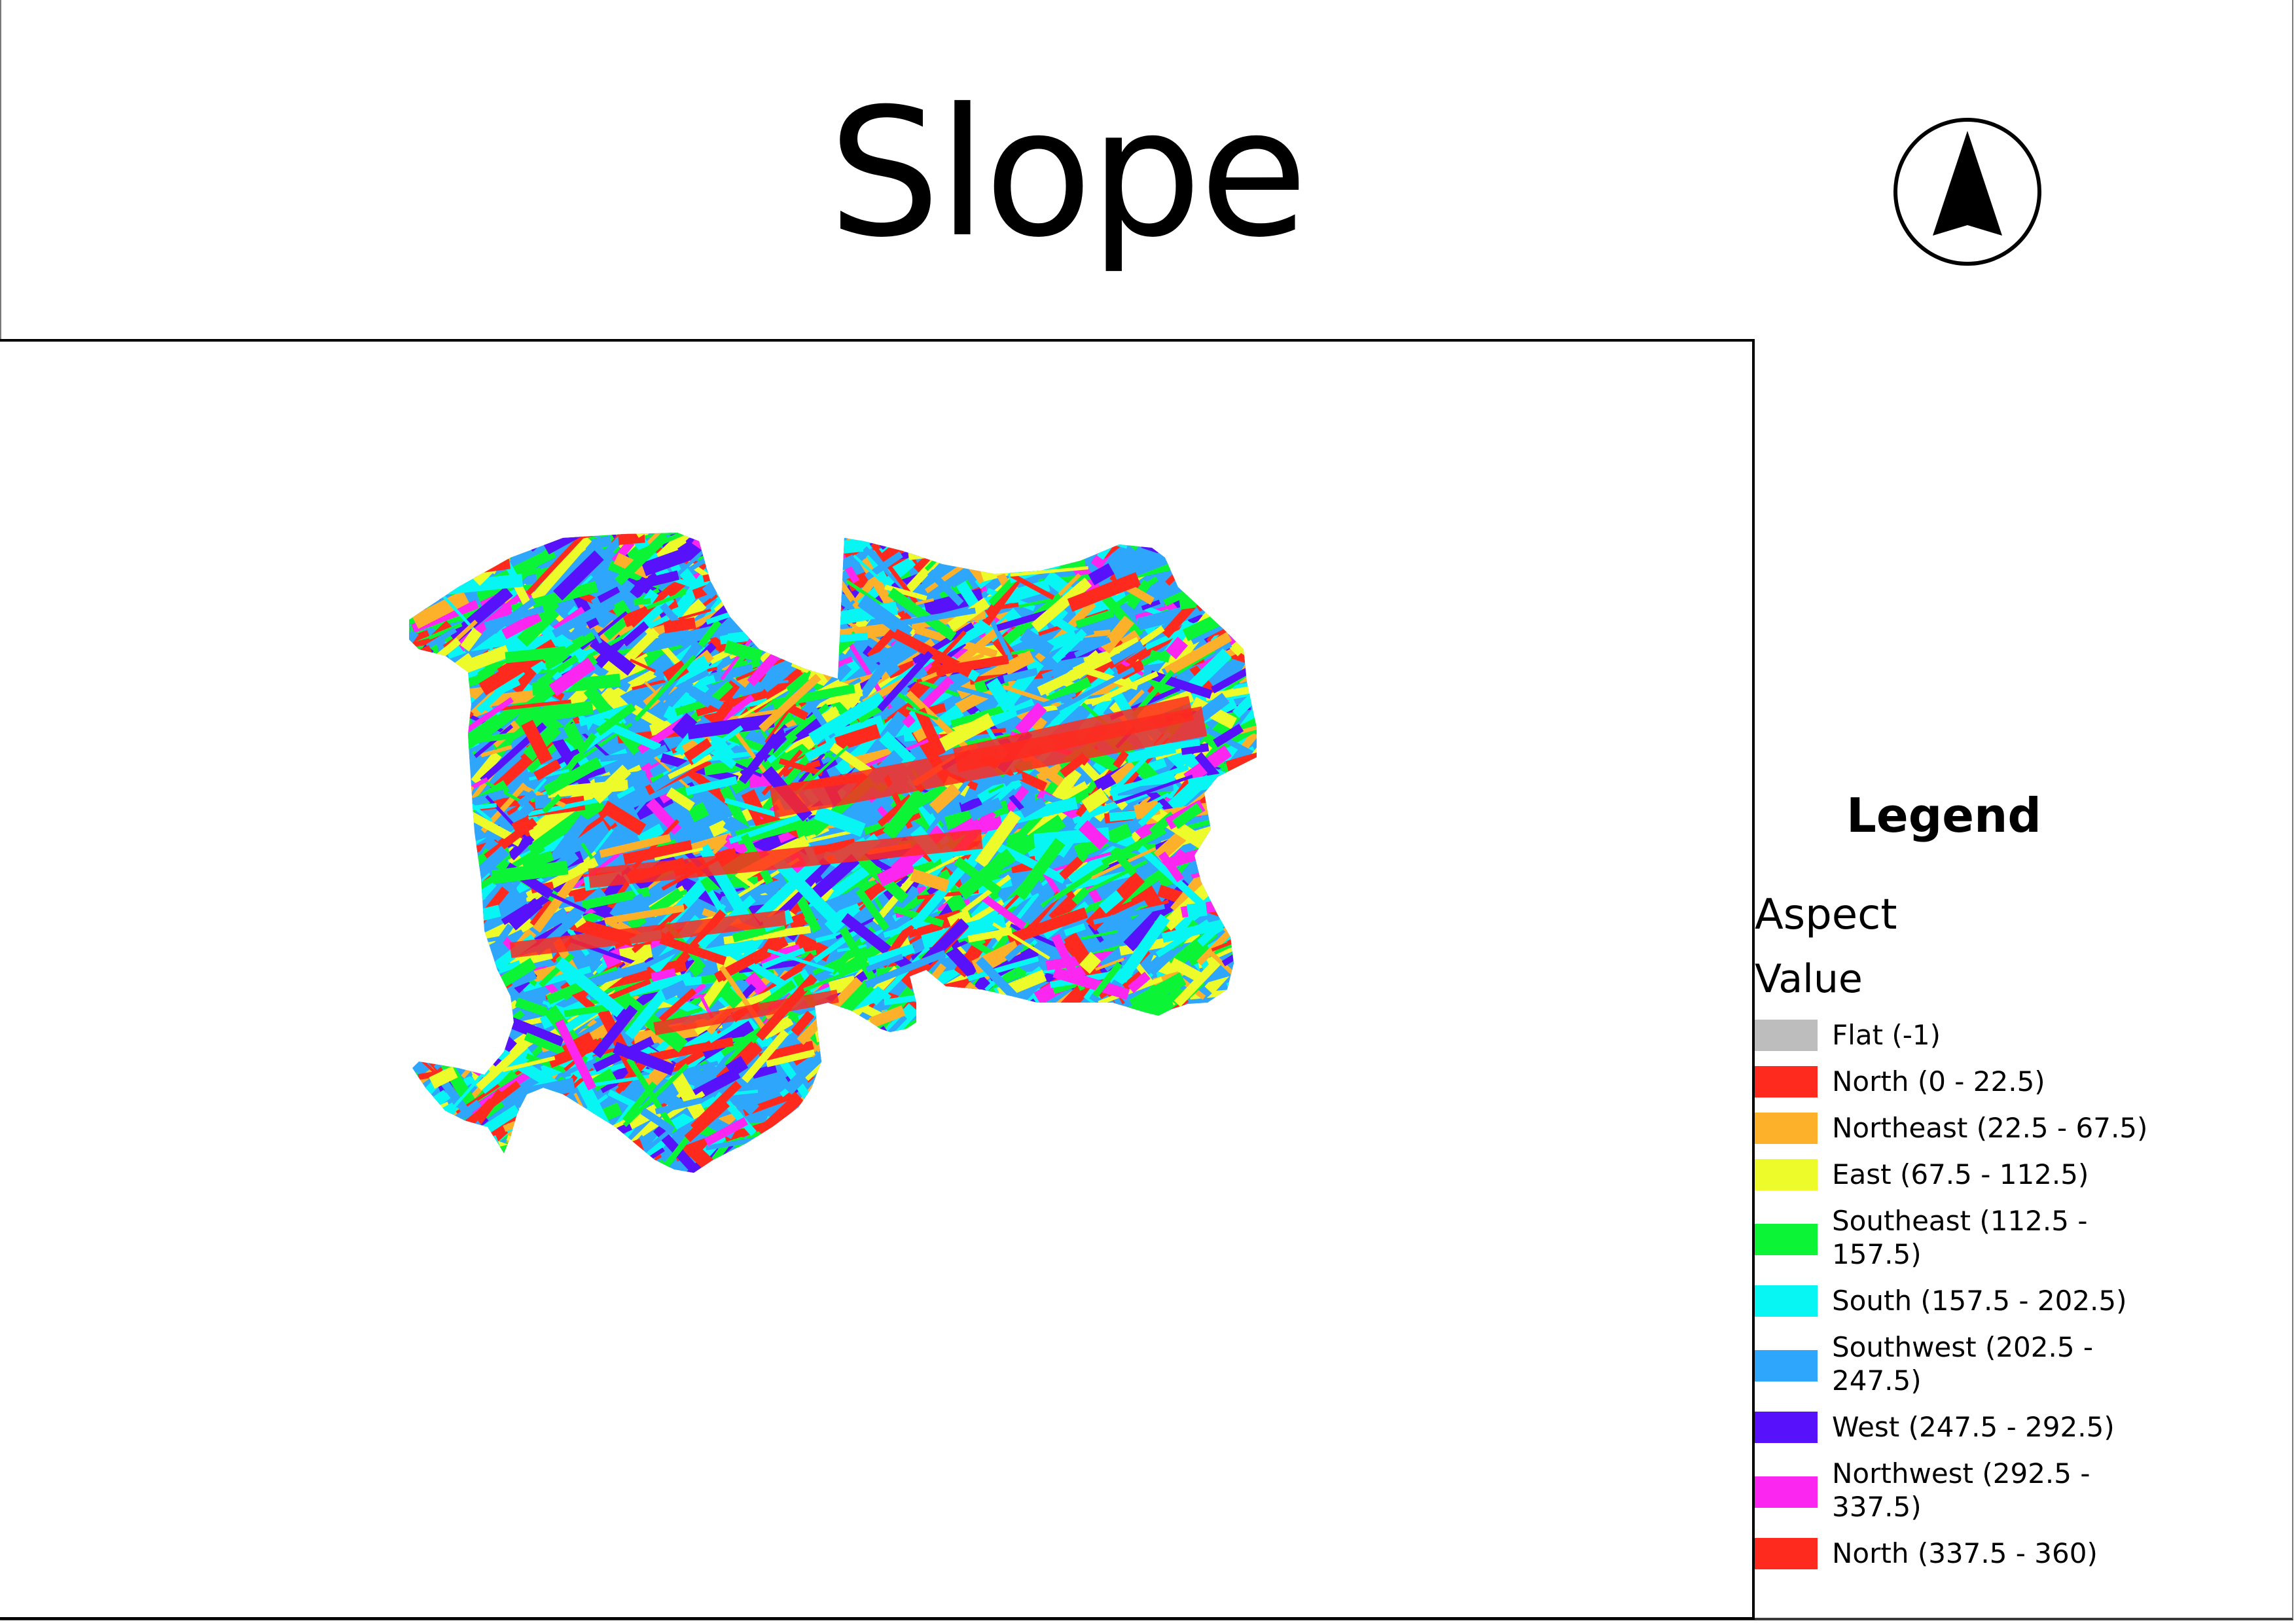 The width and height of the screenshot is (2296, 1623). Describe the element at coordinates (1965, 1553) in the screenshot. I see `legend-label: North (337.5 - 360)` at that location.